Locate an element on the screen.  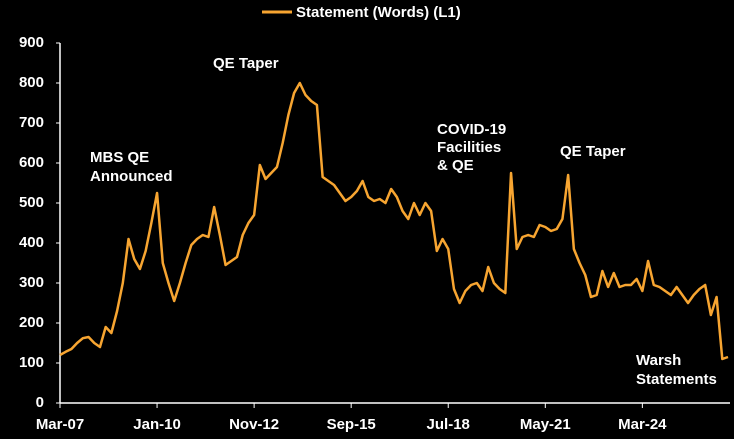
annotation: Statements is located at coordinates (676, 379).